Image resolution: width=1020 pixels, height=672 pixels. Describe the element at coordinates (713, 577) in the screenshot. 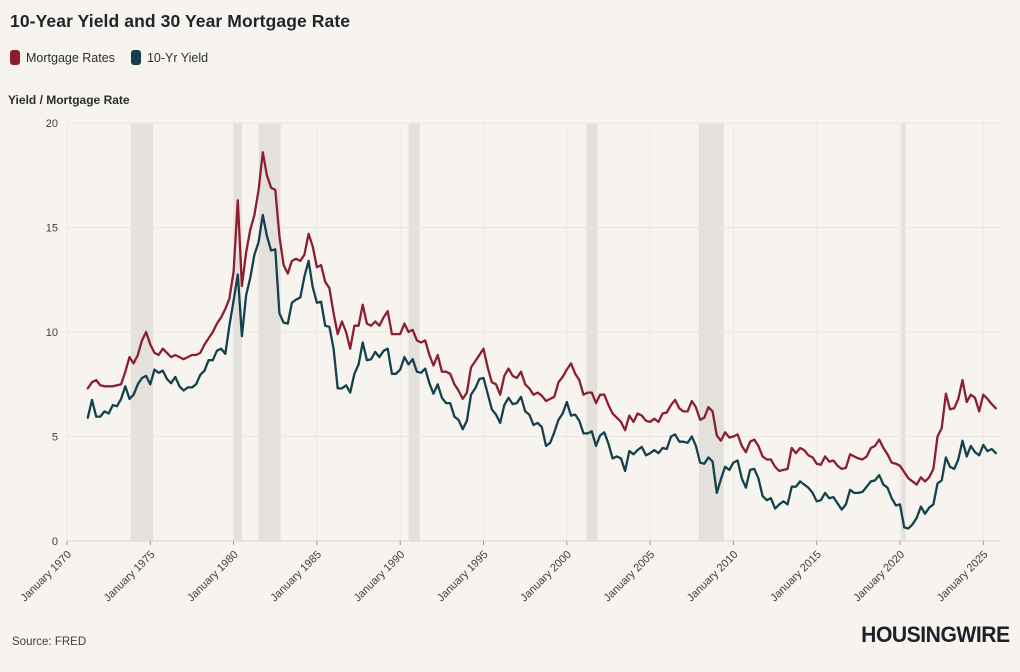

I see `svg-text: January 2010` at that location.